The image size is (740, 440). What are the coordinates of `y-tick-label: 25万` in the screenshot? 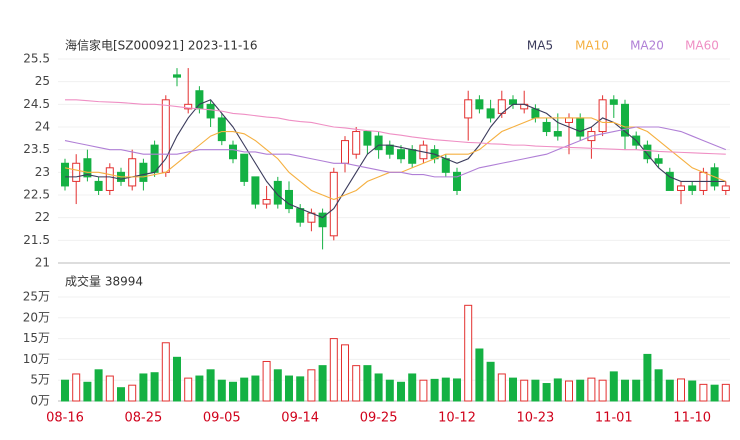 It's located at (36, 297).